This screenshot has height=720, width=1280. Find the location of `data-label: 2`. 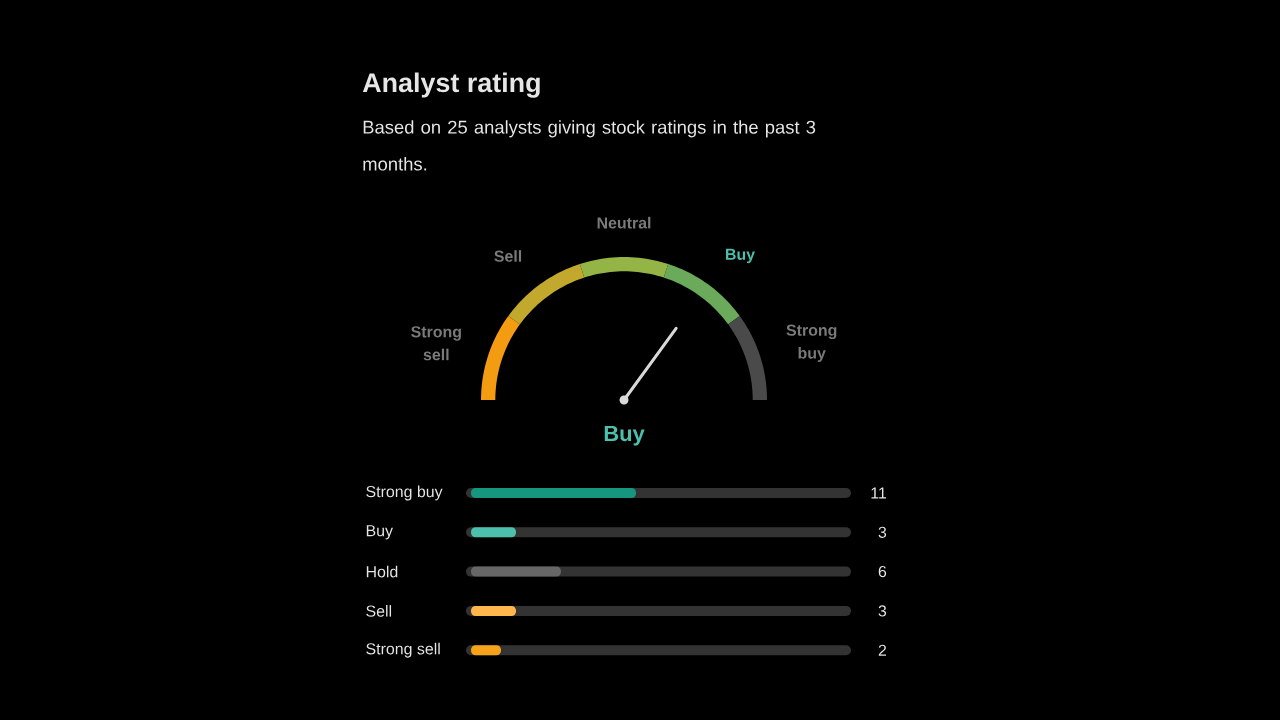

data-label: 2 is located at coordinates (882, 650).